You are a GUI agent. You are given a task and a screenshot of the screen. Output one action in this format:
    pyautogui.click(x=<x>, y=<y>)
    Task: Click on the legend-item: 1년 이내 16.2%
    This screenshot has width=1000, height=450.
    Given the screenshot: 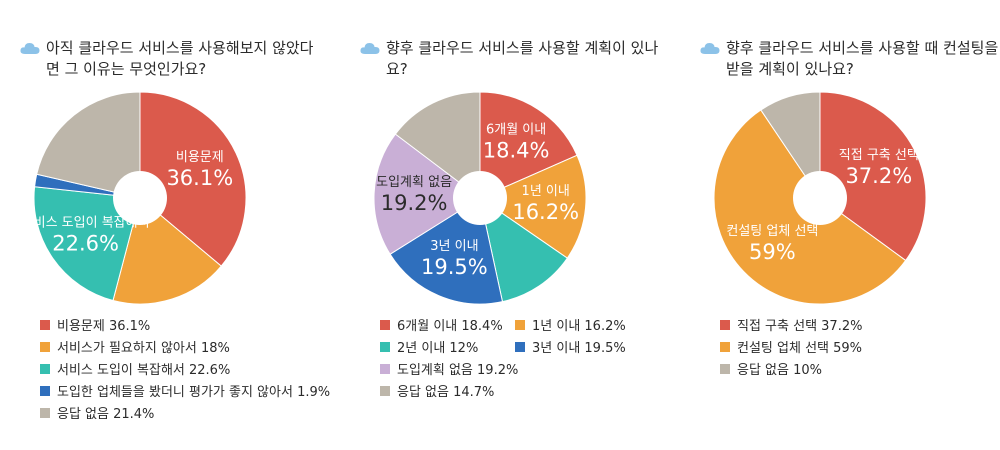 What is the action you would take?
    pyautogui.click(x=570, y=324)
    